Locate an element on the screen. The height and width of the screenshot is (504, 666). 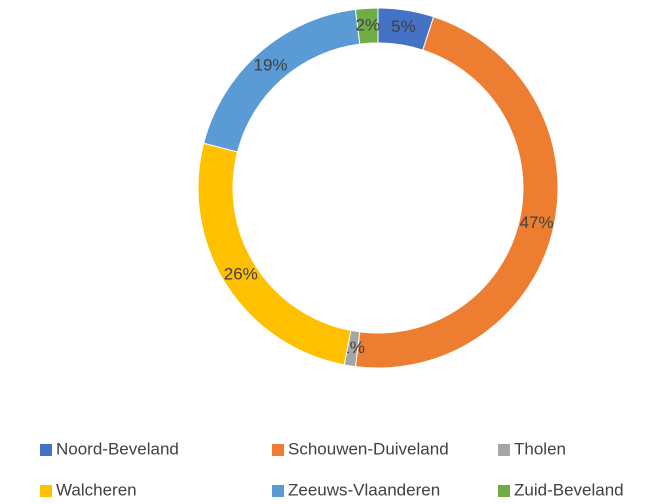
legend-label: Zuid-Beveland is located at coordinates (569, 489).